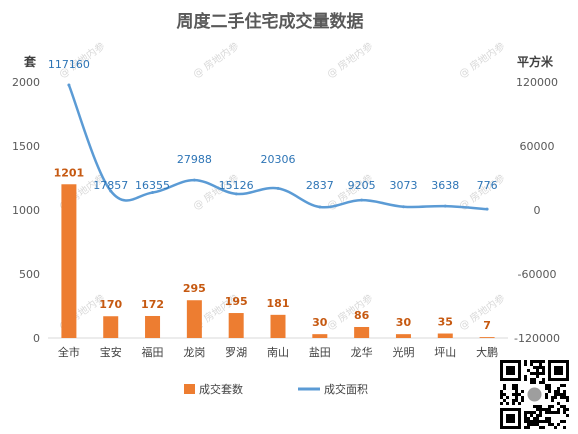 This screenshot has width=578, height=434. Describe the element at coordinates (153, 352) in the screenshot. I see `category-label: 福田` at that location.